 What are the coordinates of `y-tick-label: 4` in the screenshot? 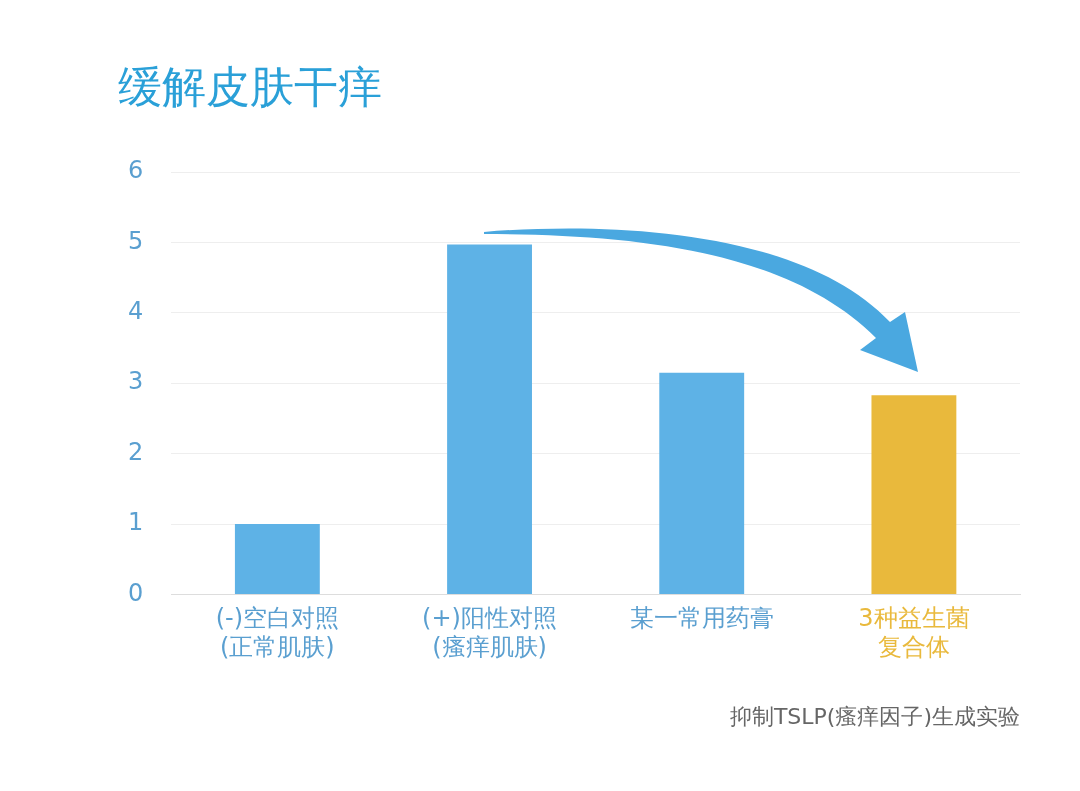 It's located at (135, 311).